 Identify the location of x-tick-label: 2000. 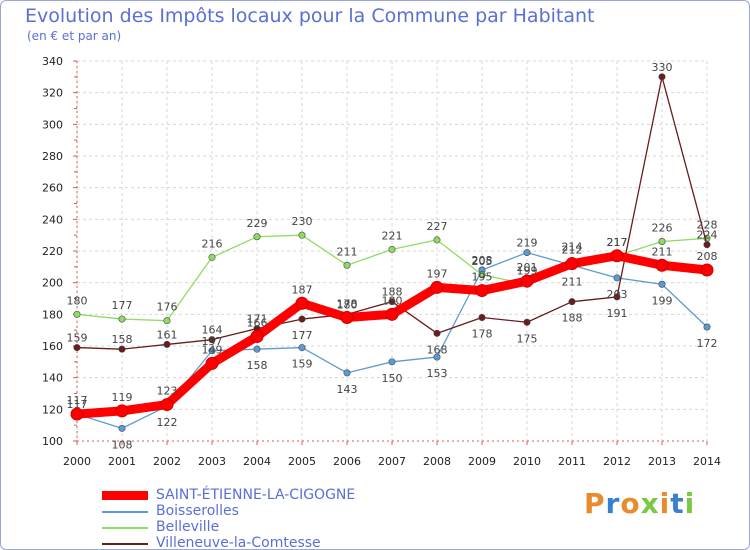
(77, 461).